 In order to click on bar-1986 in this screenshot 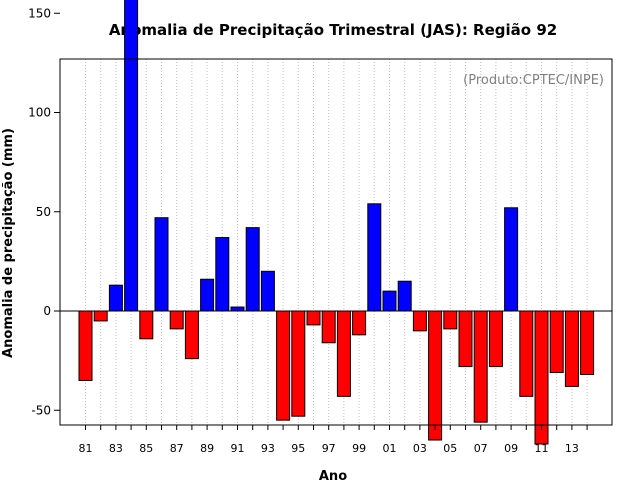, I will do `click(161, 264)`.